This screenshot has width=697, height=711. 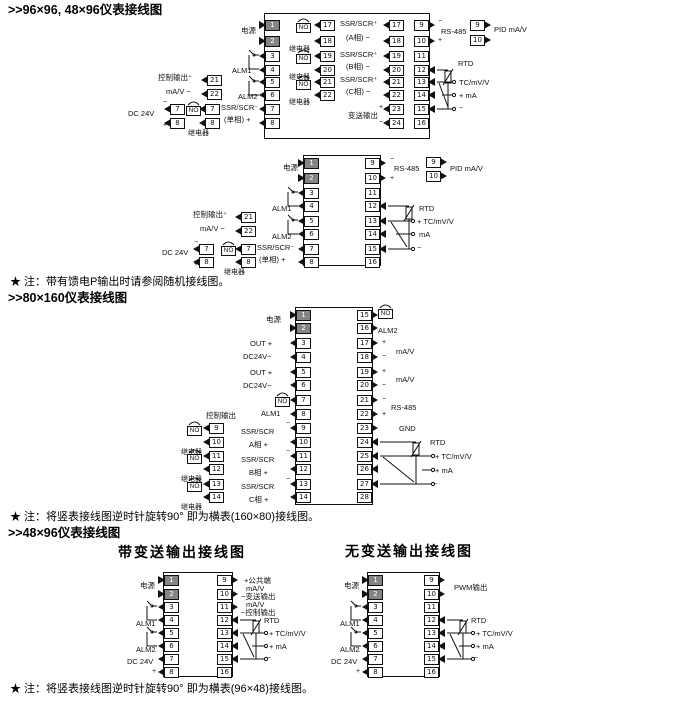 I want to click on diagram-96x96-48x96-label: (B相) −, so click(x=358, y=66).